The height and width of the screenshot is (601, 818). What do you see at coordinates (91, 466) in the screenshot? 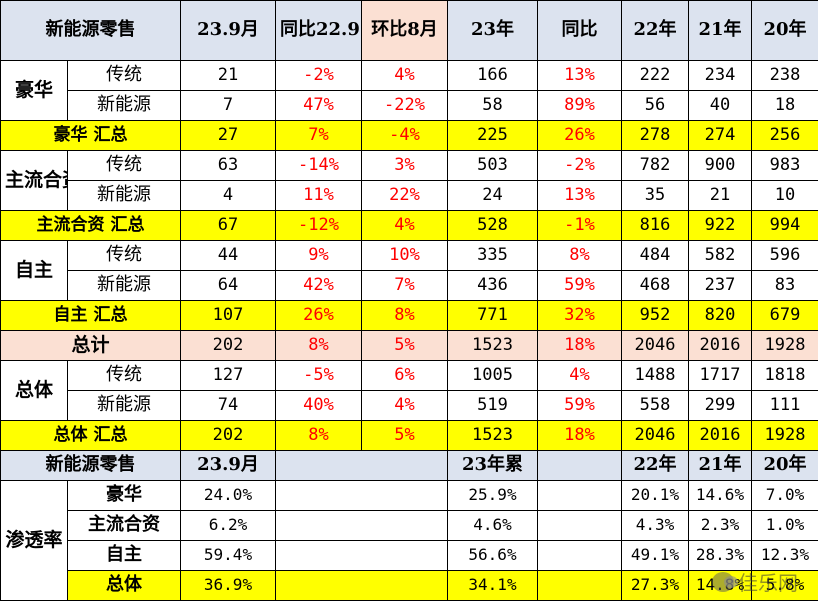
I see `penetration-header-title: 新能源零售` at bounding box center [91, 466].